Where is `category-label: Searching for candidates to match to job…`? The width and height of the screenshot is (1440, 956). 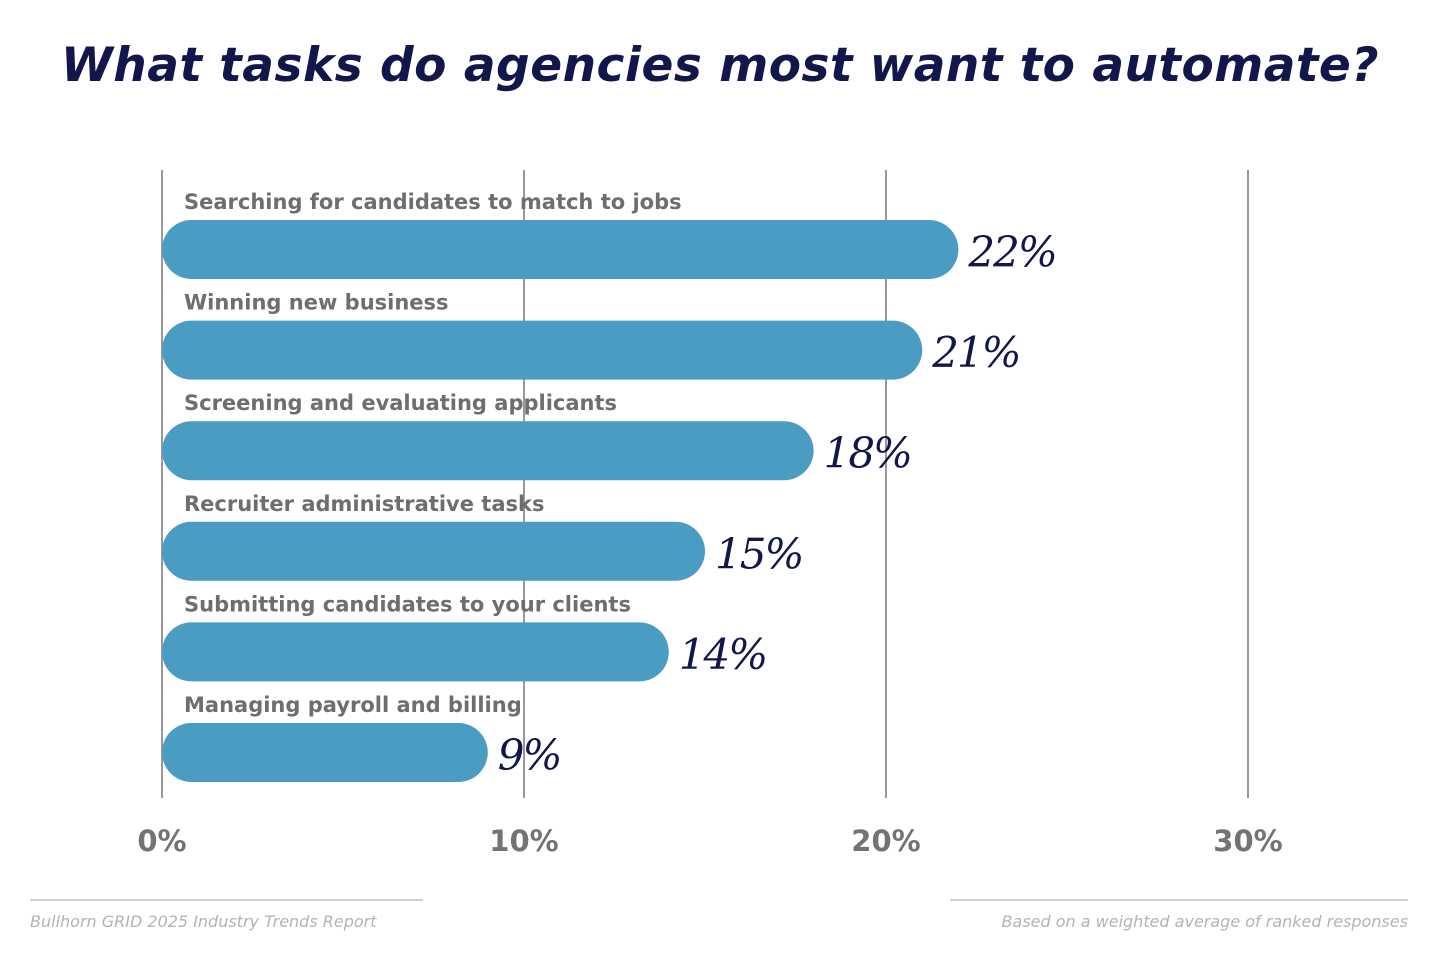 category-label: Searching for candidates to match to job… is located at coordinates (433, 202).